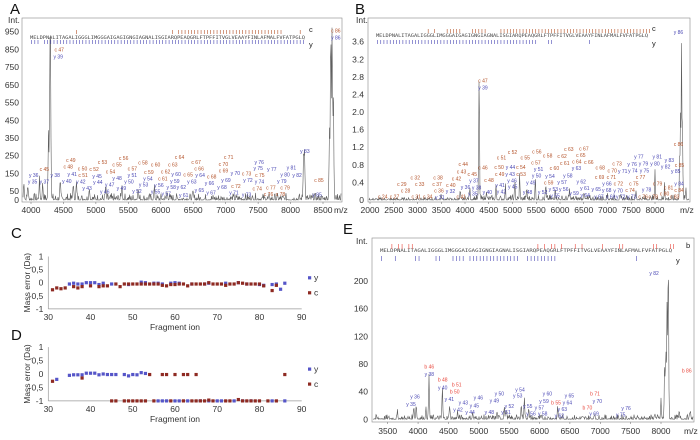  I want to click on peak-annotation-y: y 48, so click(117, 179).